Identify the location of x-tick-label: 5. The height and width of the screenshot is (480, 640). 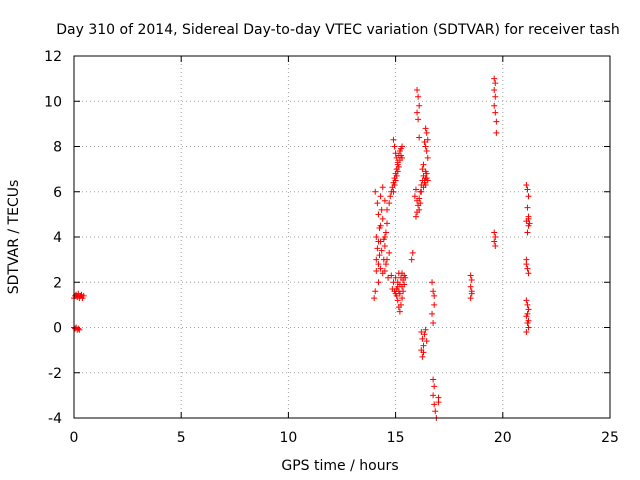
(181, 438).